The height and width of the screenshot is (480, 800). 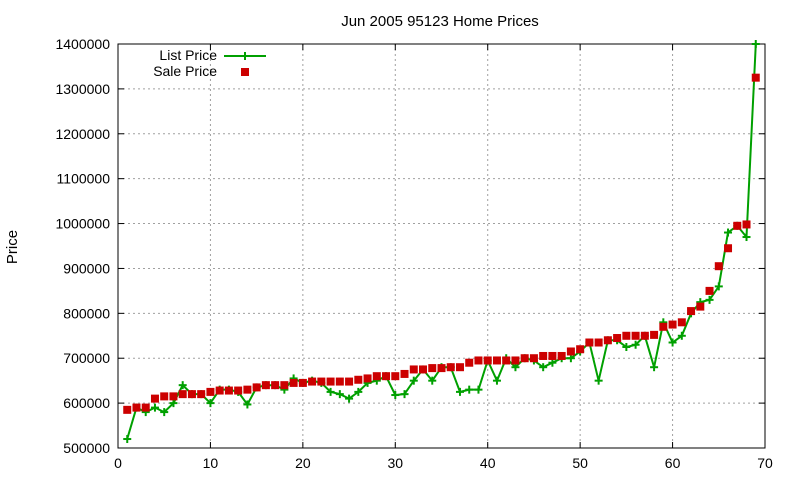 I want to click on x-tick-label: 0, so click(x=118, y=463).